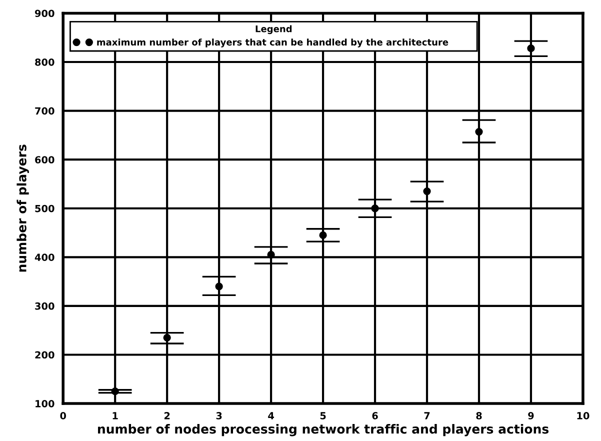  What do you see at coordinates (44, 111) in the screenshot?
I see `y-tick-label: 700` at bounding box center [44, 111].